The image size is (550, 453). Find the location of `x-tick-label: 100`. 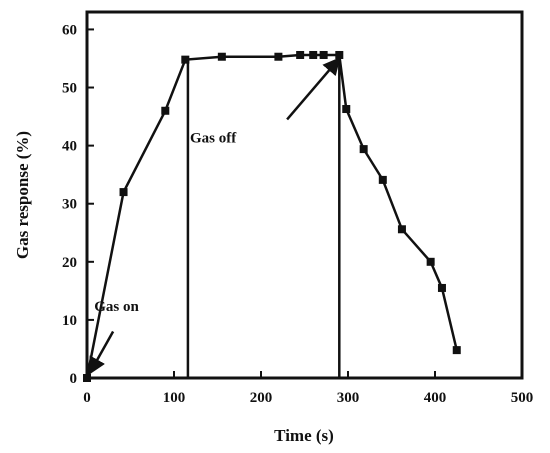

x-tick-label: 100 is located at coordinates (174, 398).